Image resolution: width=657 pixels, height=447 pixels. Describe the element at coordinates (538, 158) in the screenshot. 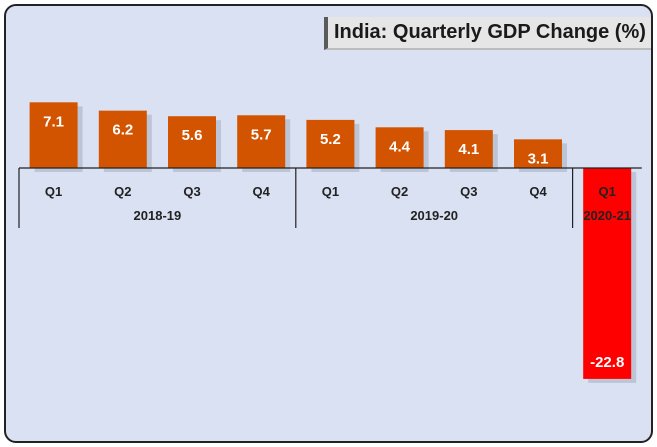

I see `data-label-7: 3.1` at that location.